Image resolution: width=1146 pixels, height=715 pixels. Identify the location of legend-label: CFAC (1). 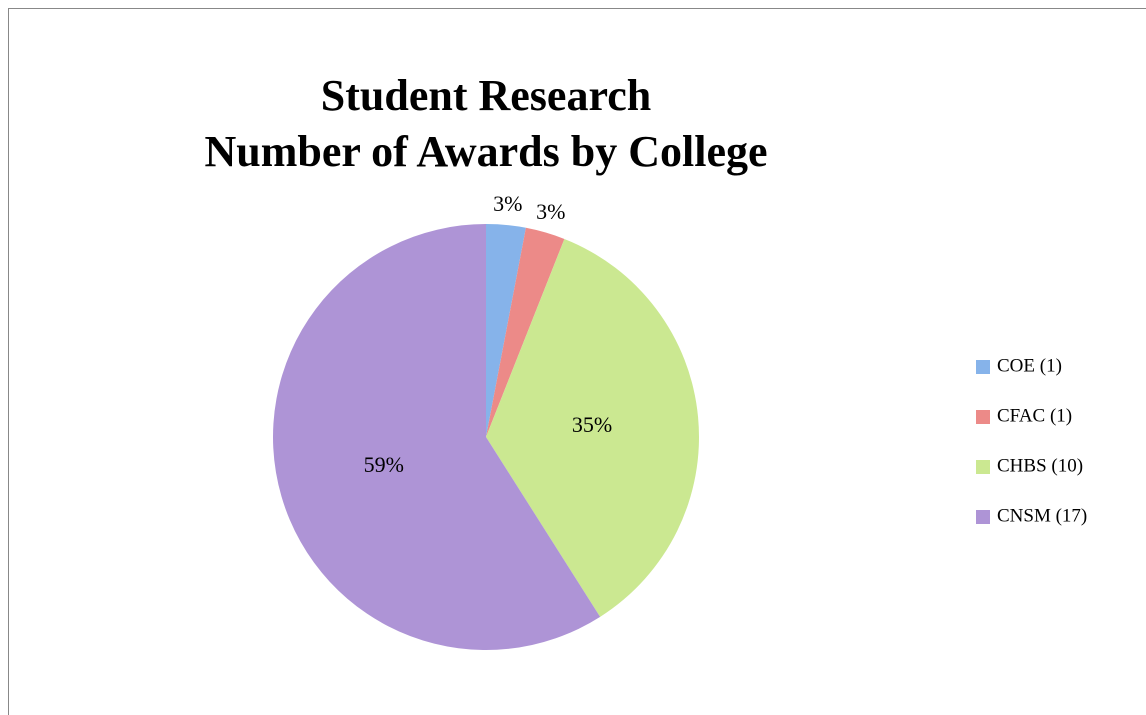
(1034, 415).